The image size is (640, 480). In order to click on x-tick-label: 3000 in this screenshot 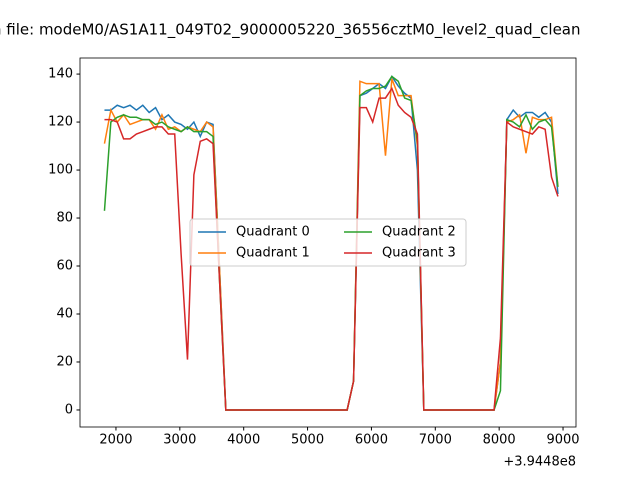, I will do `click(179, 440)`.